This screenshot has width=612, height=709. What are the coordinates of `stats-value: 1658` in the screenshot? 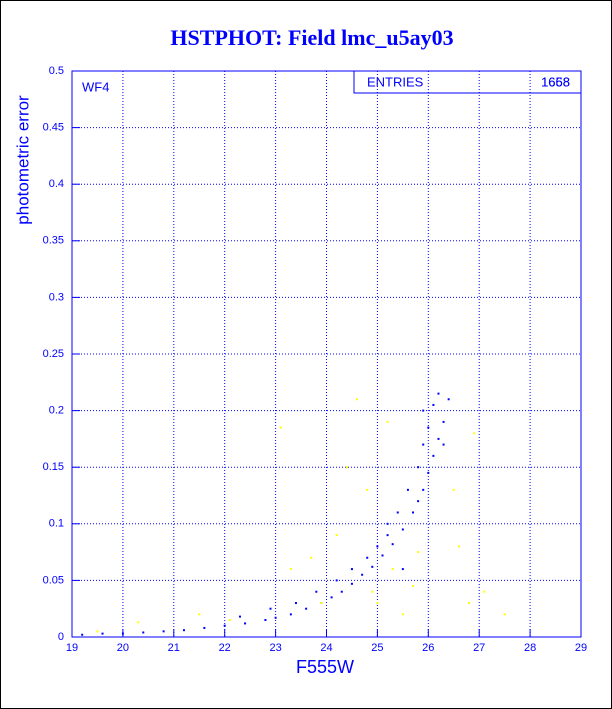 It's located at (555, 81).